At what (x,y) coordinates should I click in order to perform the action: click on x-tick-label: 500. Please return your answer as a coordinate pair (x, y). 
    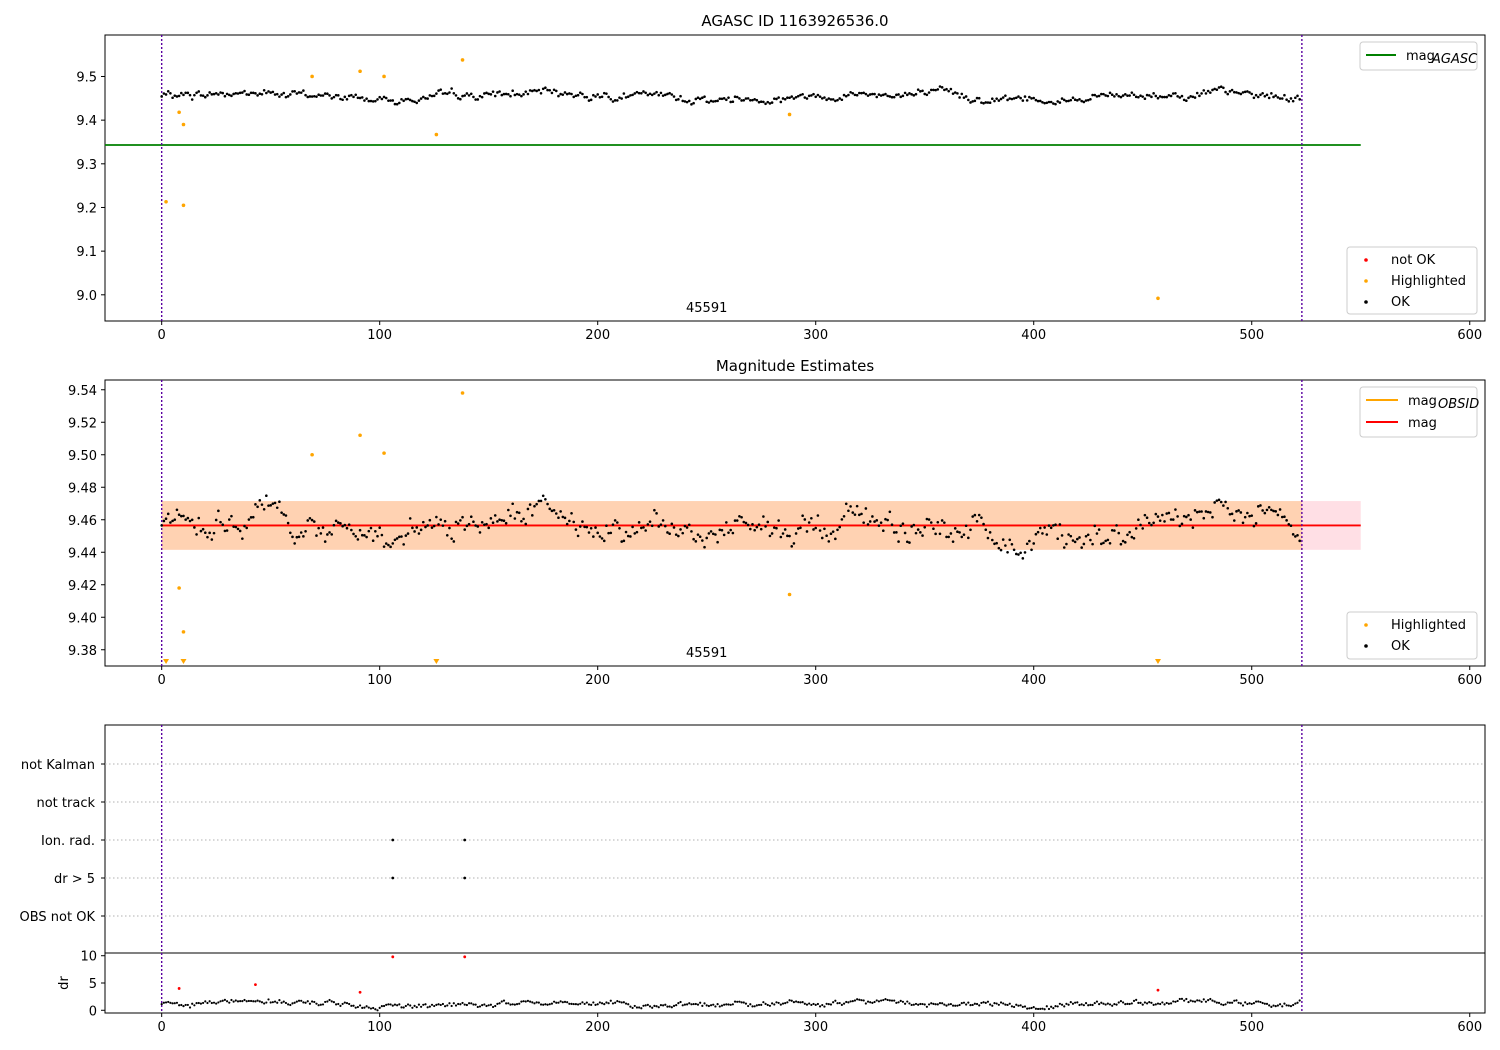
    Looking at the image, I should click on (1251, 680).